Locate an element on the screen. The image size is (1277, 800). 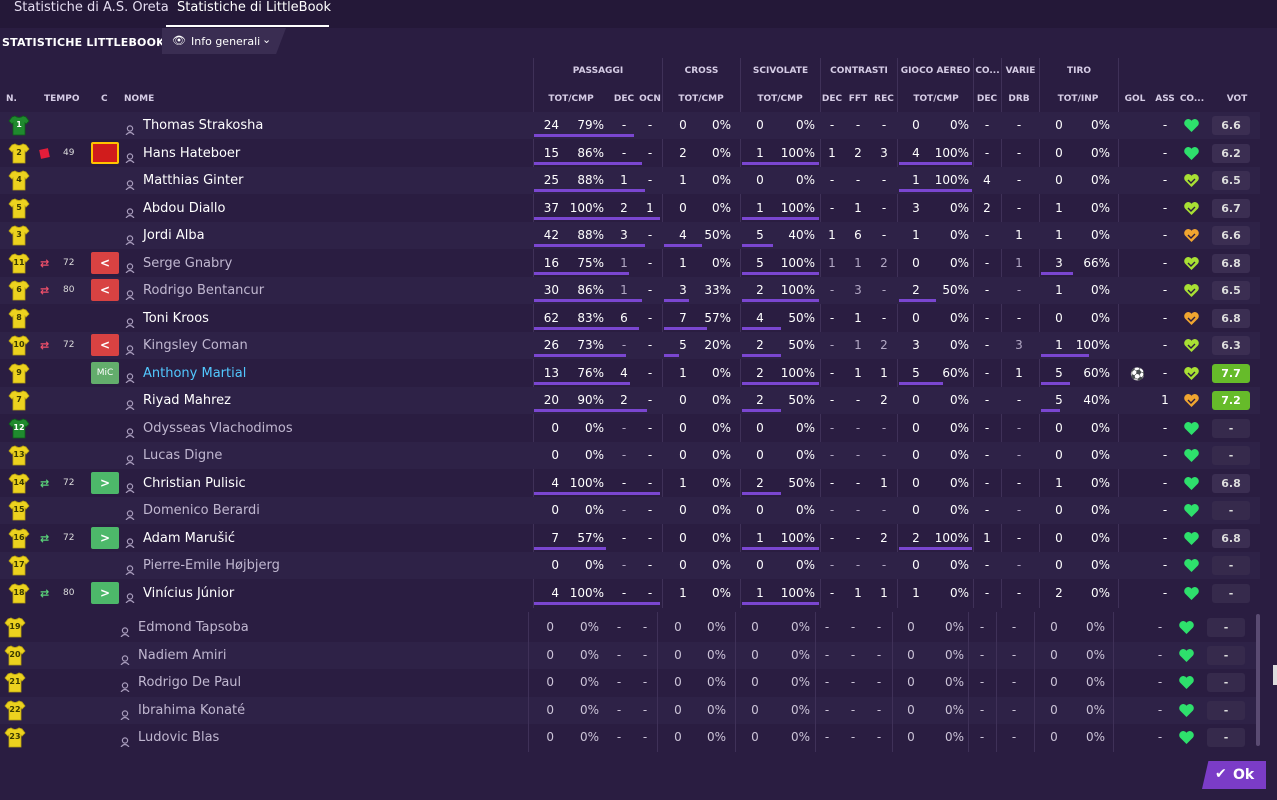
man-of-match-badge: MiC is located at coordinates (105, 372).